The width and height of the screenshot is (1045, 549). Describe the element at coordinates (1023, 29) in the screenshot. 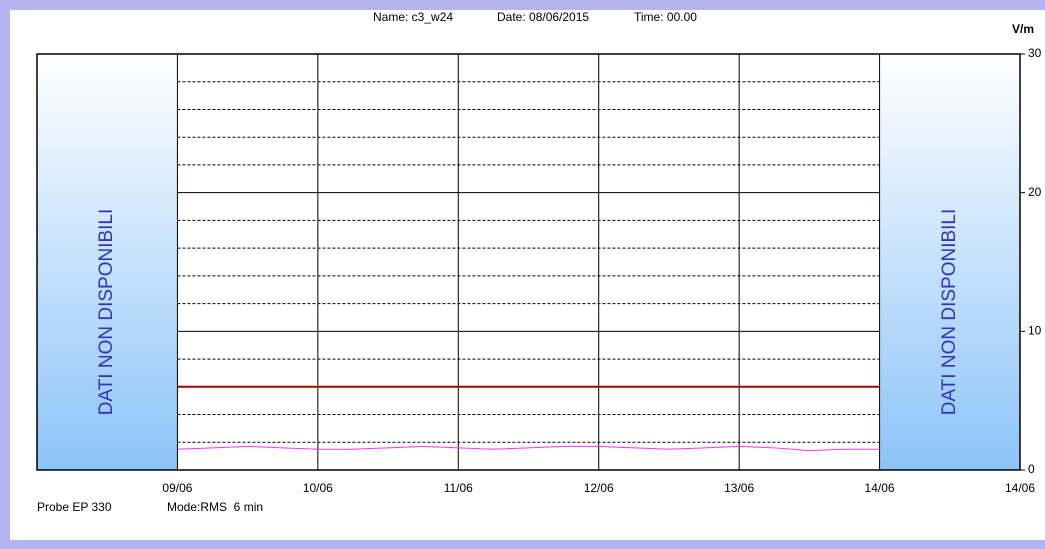

I see `unit: V/m` at that location.